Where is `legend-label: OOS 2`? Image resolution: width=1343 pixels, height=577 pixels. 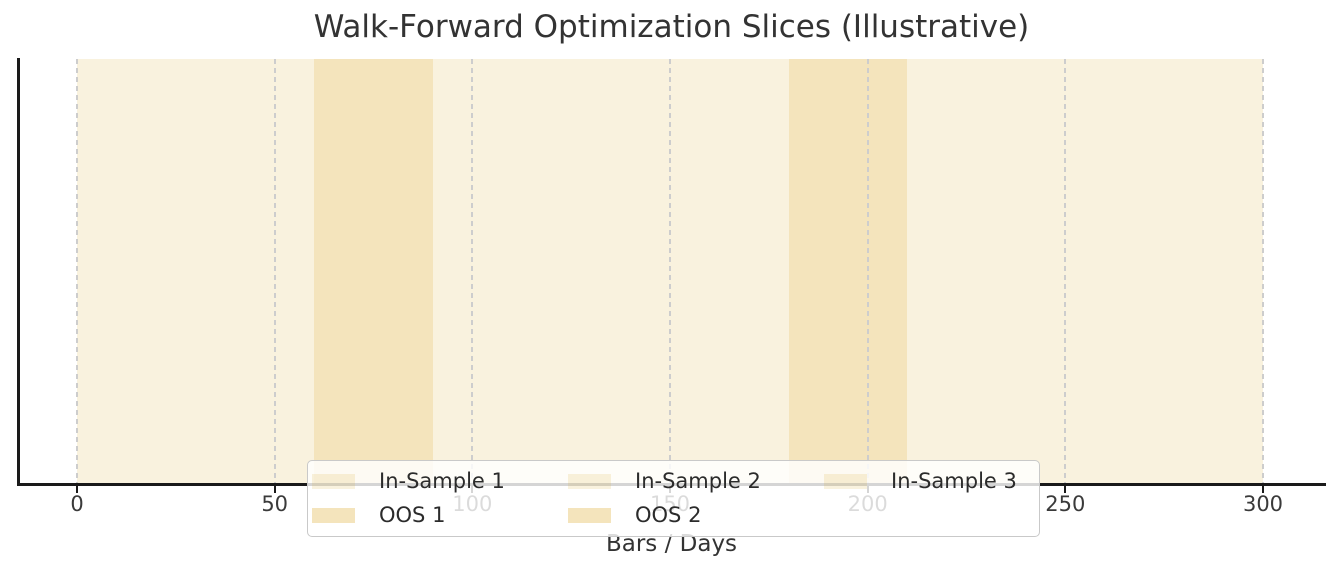
legend-label: OOS 2 is located at coordinates (668, 515).